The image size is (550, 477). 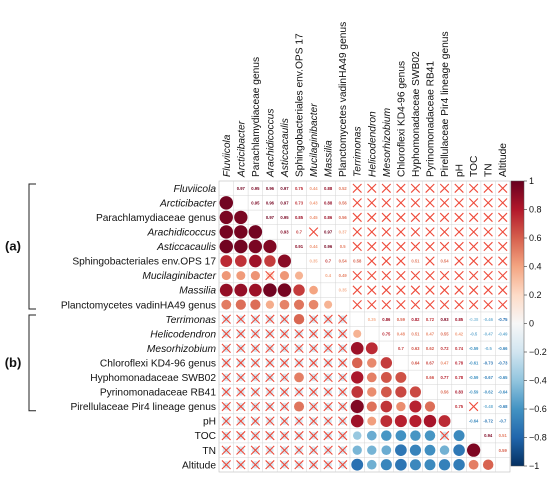 I want to click on correlation-value: 0.67, so click(x=430, y=362).